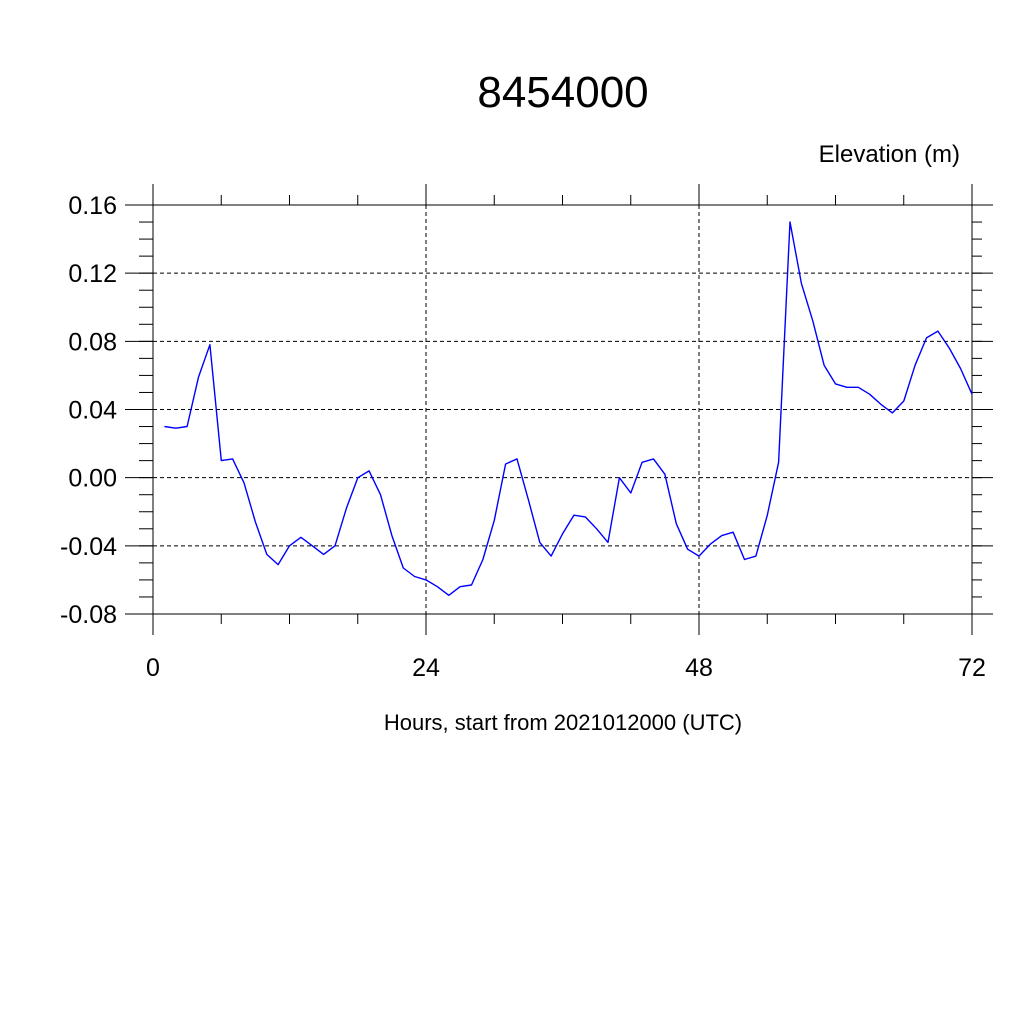 This screenshot has height=1024, width=1024. I want to click on chart-title: 8454000, so click(562, 92).